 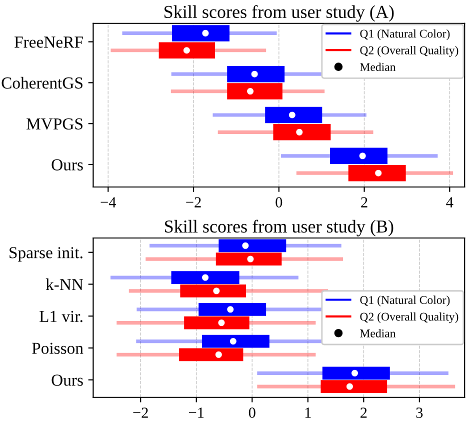 I want to click on y-tick-label: MVPGS, so click(x=54, y=124).